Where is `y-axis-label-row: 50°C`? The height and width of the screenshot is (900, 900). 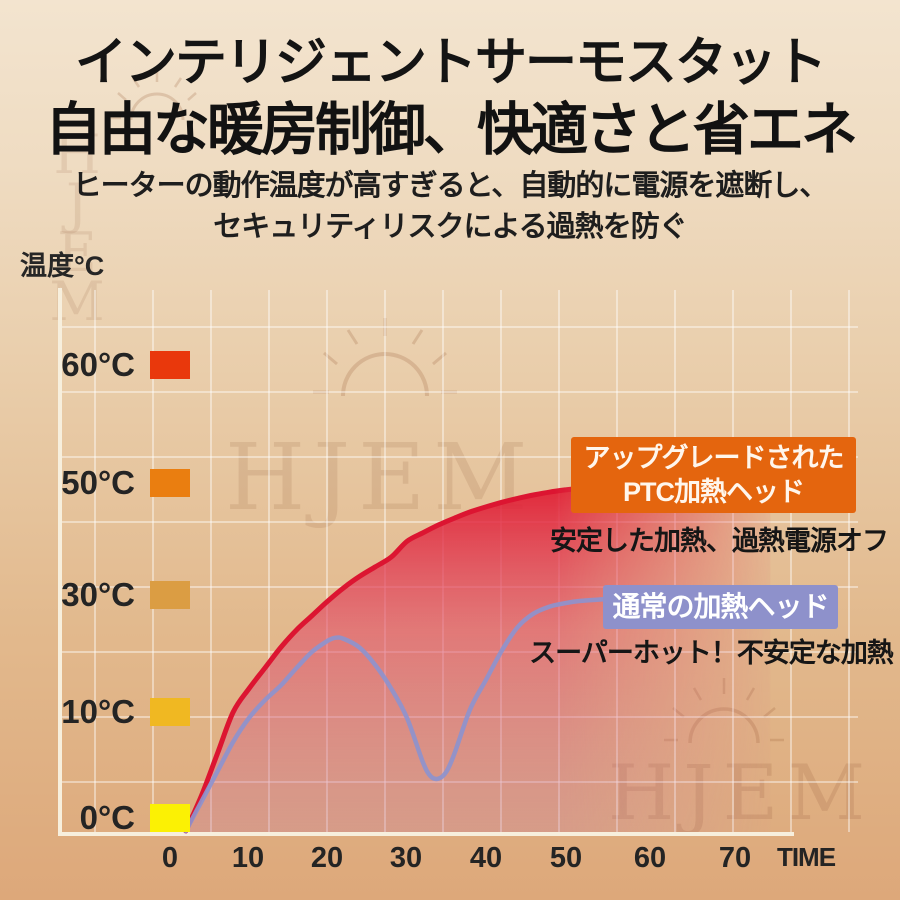
y-axis-label-row: 50°C is located at coordinates (95, 482).